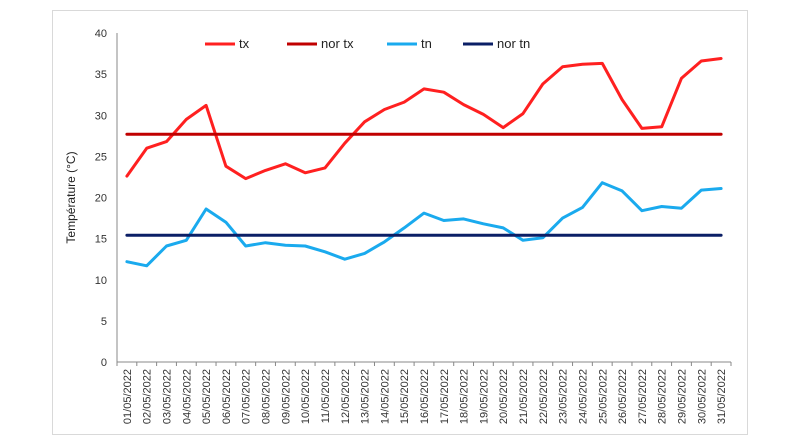  I want to click on x-tick-label: 06/05/2022, so click(227, 396).